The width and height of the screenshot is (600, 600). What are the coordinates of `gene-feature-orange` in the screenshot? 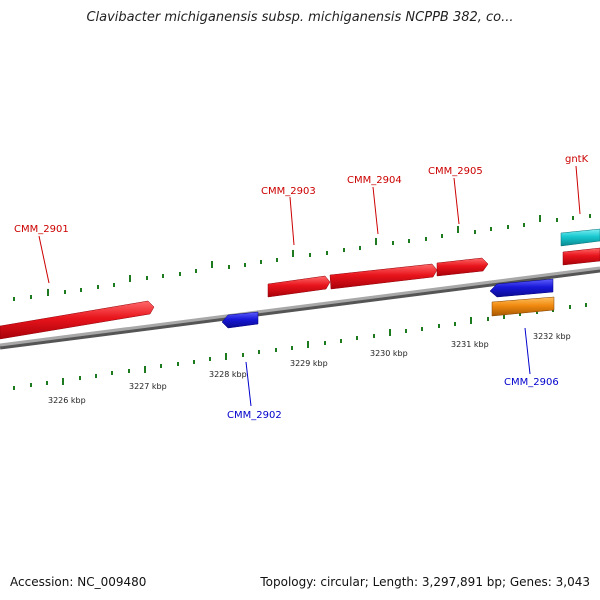 It's located at (523, 306).